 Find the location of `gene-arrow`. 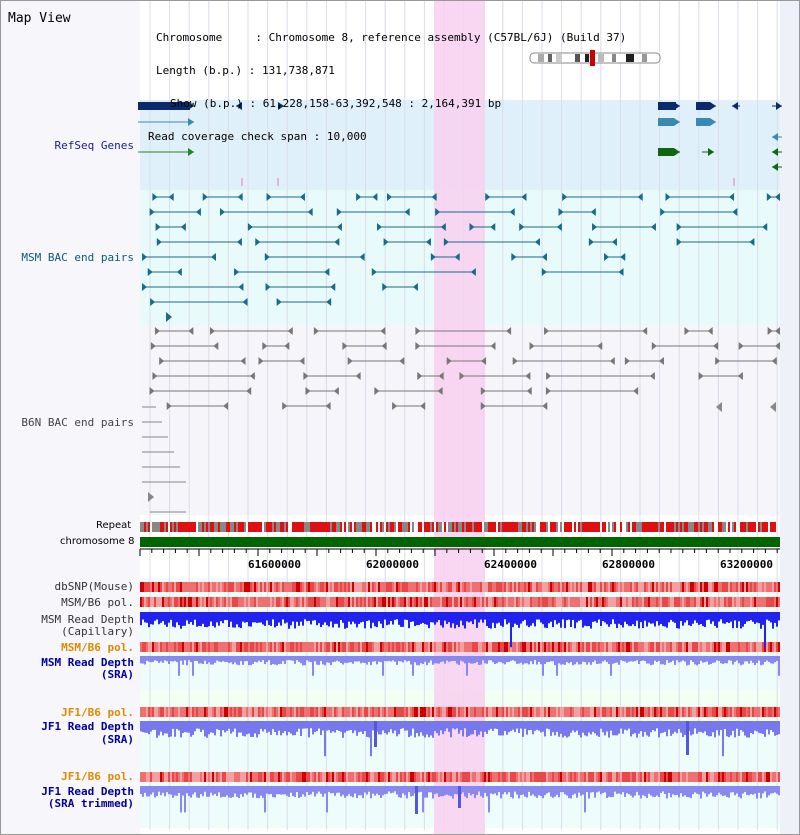

gene-arrow is located at coordinates (713, 122).